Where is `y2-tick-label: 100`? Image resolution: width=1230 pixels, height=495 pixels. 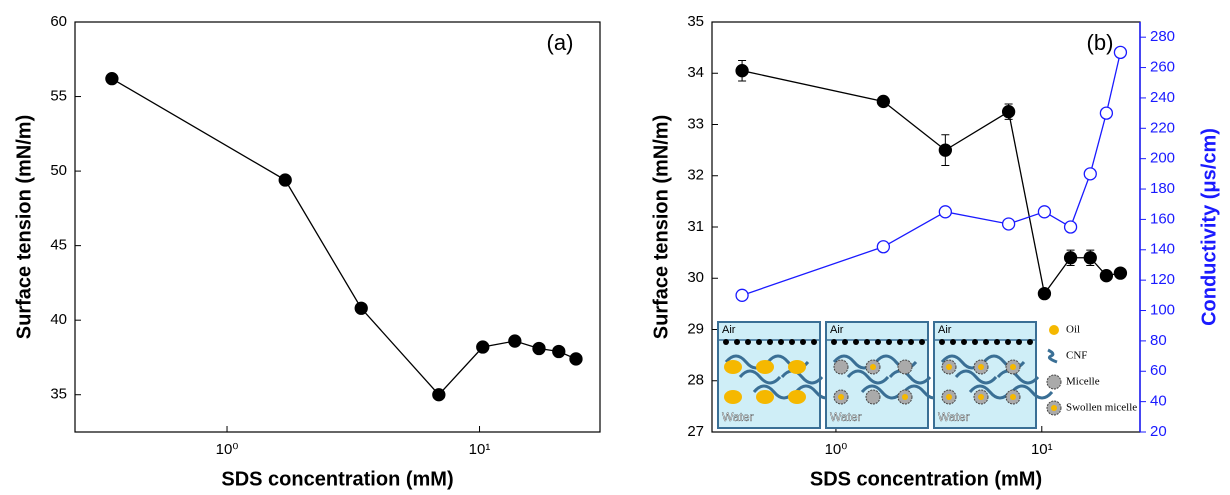
y2-tick-label: 100 is located at coordinates (1162, 309).